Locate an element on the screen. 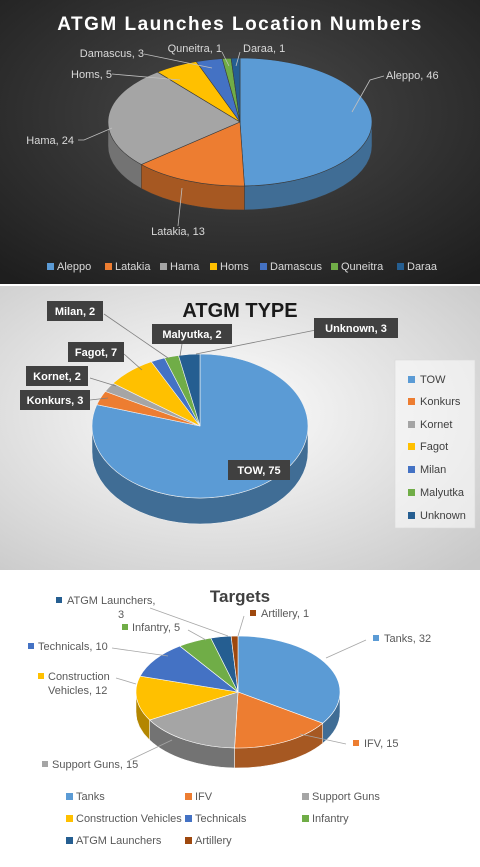 The image size is (480, 867). pie-slice-unknown is located at coordinates (189, 390).